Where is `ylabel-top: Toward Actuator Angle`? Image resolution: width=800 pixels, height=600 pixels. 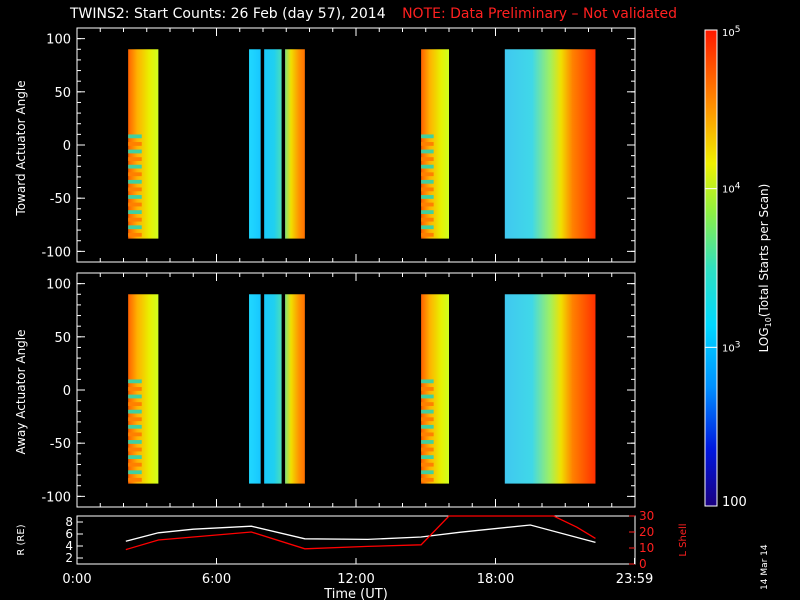
ylabel-top: Toward Actuator Angle is located at coordinates (21, 148).